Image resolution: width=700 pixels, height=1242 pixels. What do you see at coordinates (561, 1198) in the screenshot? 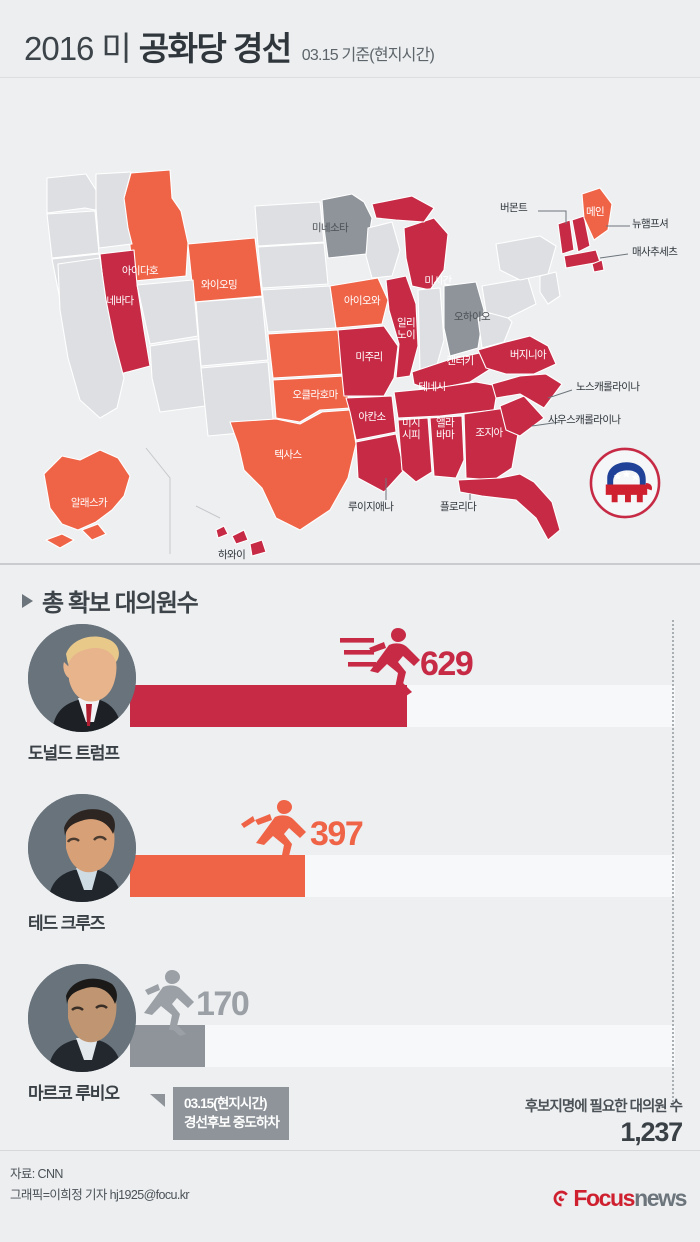
I see `focus-swirl-icon` at bounding box center [561, 1198].